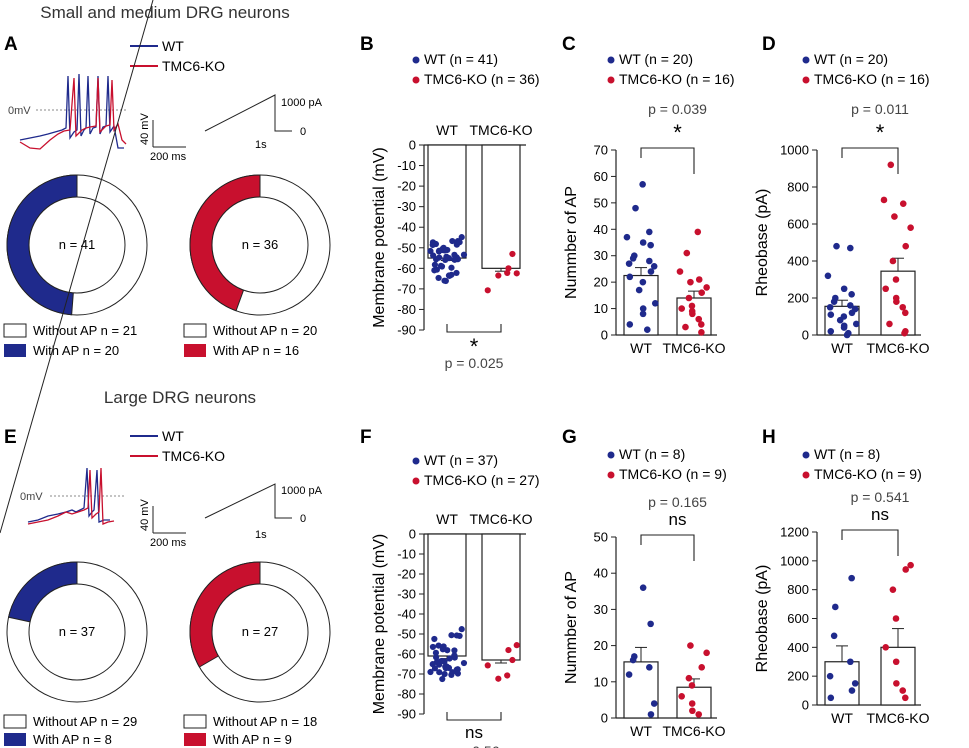 Image resolution: width=969 pixels, height=748 pixels. What do you see at coordinates (252, 739) in the screenshot?
I see `legend-label: With AP n = 9` at bounding box center [252, 739].